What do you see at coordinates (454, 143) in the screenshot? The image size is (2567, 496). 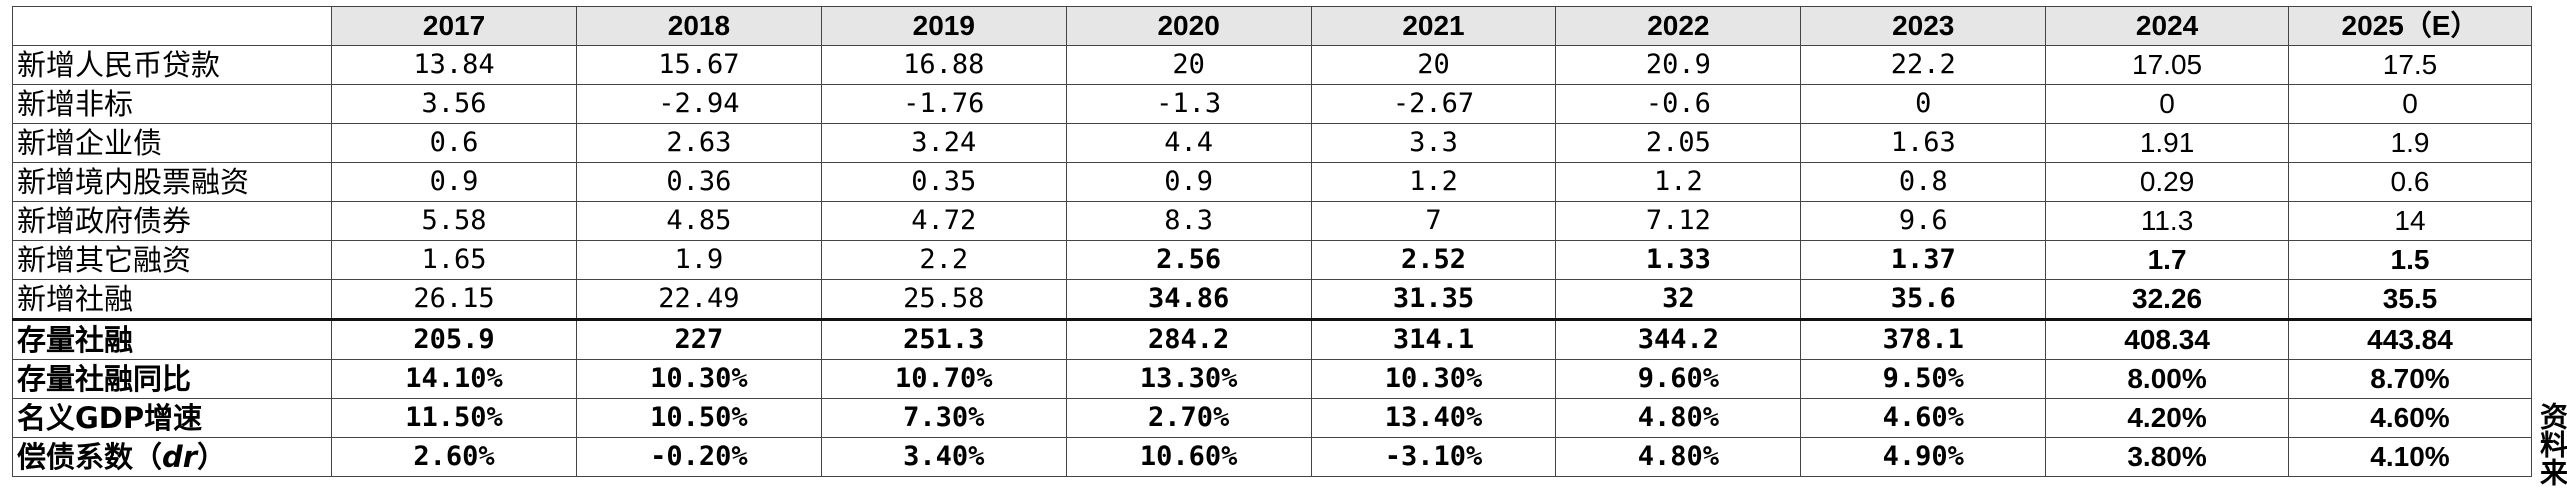 I see `table-cell: 0.6` at bounding box center [454, 143].